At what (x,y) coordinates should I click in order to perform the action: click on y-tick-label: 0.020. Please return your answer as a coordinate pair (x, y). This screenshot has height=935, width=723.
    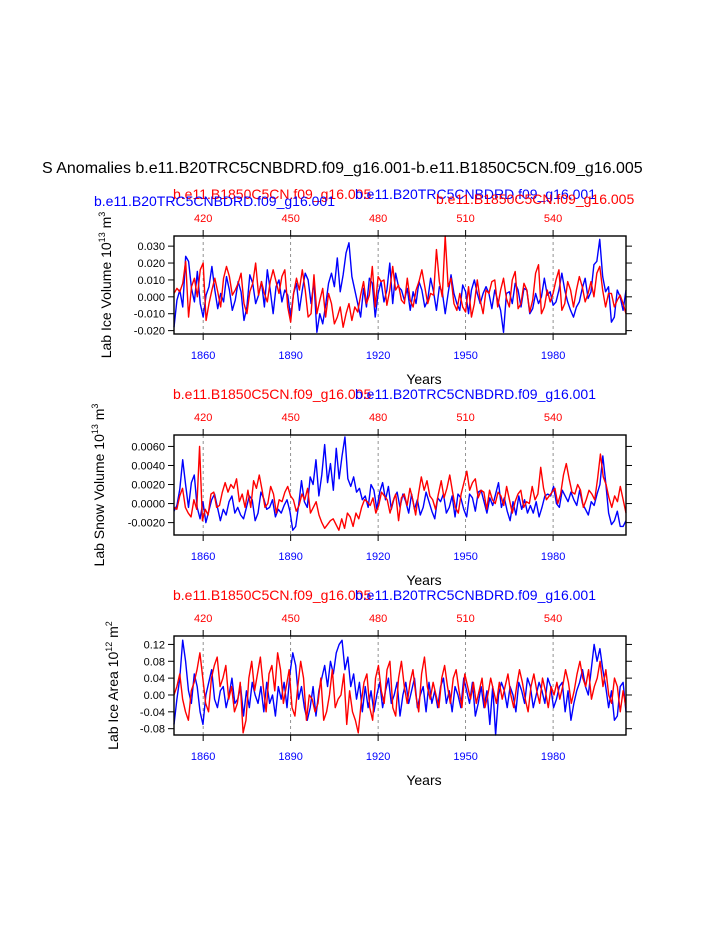
    Looking at the image, I should click on (151, 264).